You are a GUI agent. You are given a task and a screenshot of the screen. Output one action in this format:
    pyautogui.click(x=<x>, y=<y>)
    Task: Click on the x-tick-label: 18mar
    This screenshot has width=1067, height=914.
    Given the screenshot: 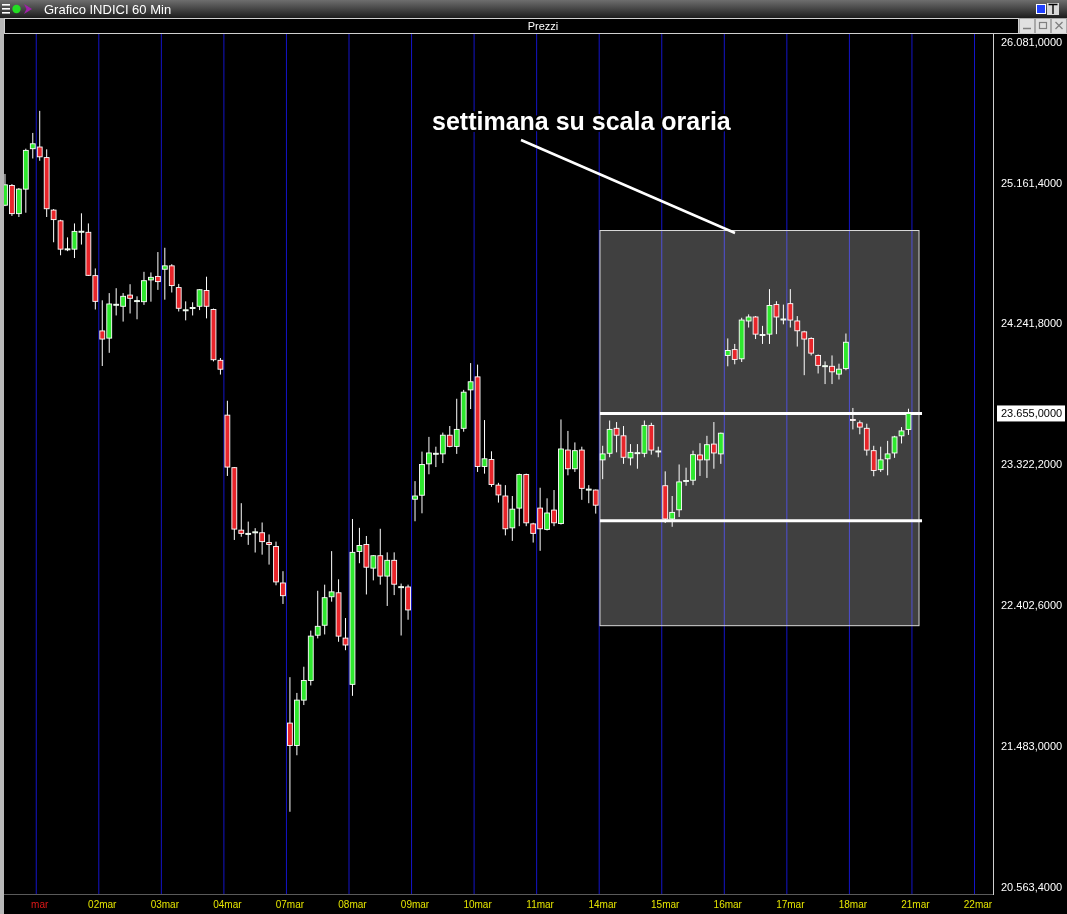 What is the action you would take?
    pyautogui.click(x=853, y=904)
    